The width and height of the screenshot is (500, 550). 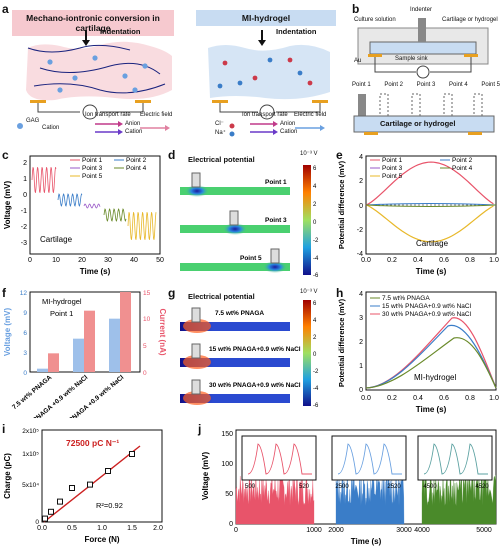 What do you see at coordinates (220, 133) in the screenshot?
I see `legend-na: Na⁺` at bounding box center [220, 133].